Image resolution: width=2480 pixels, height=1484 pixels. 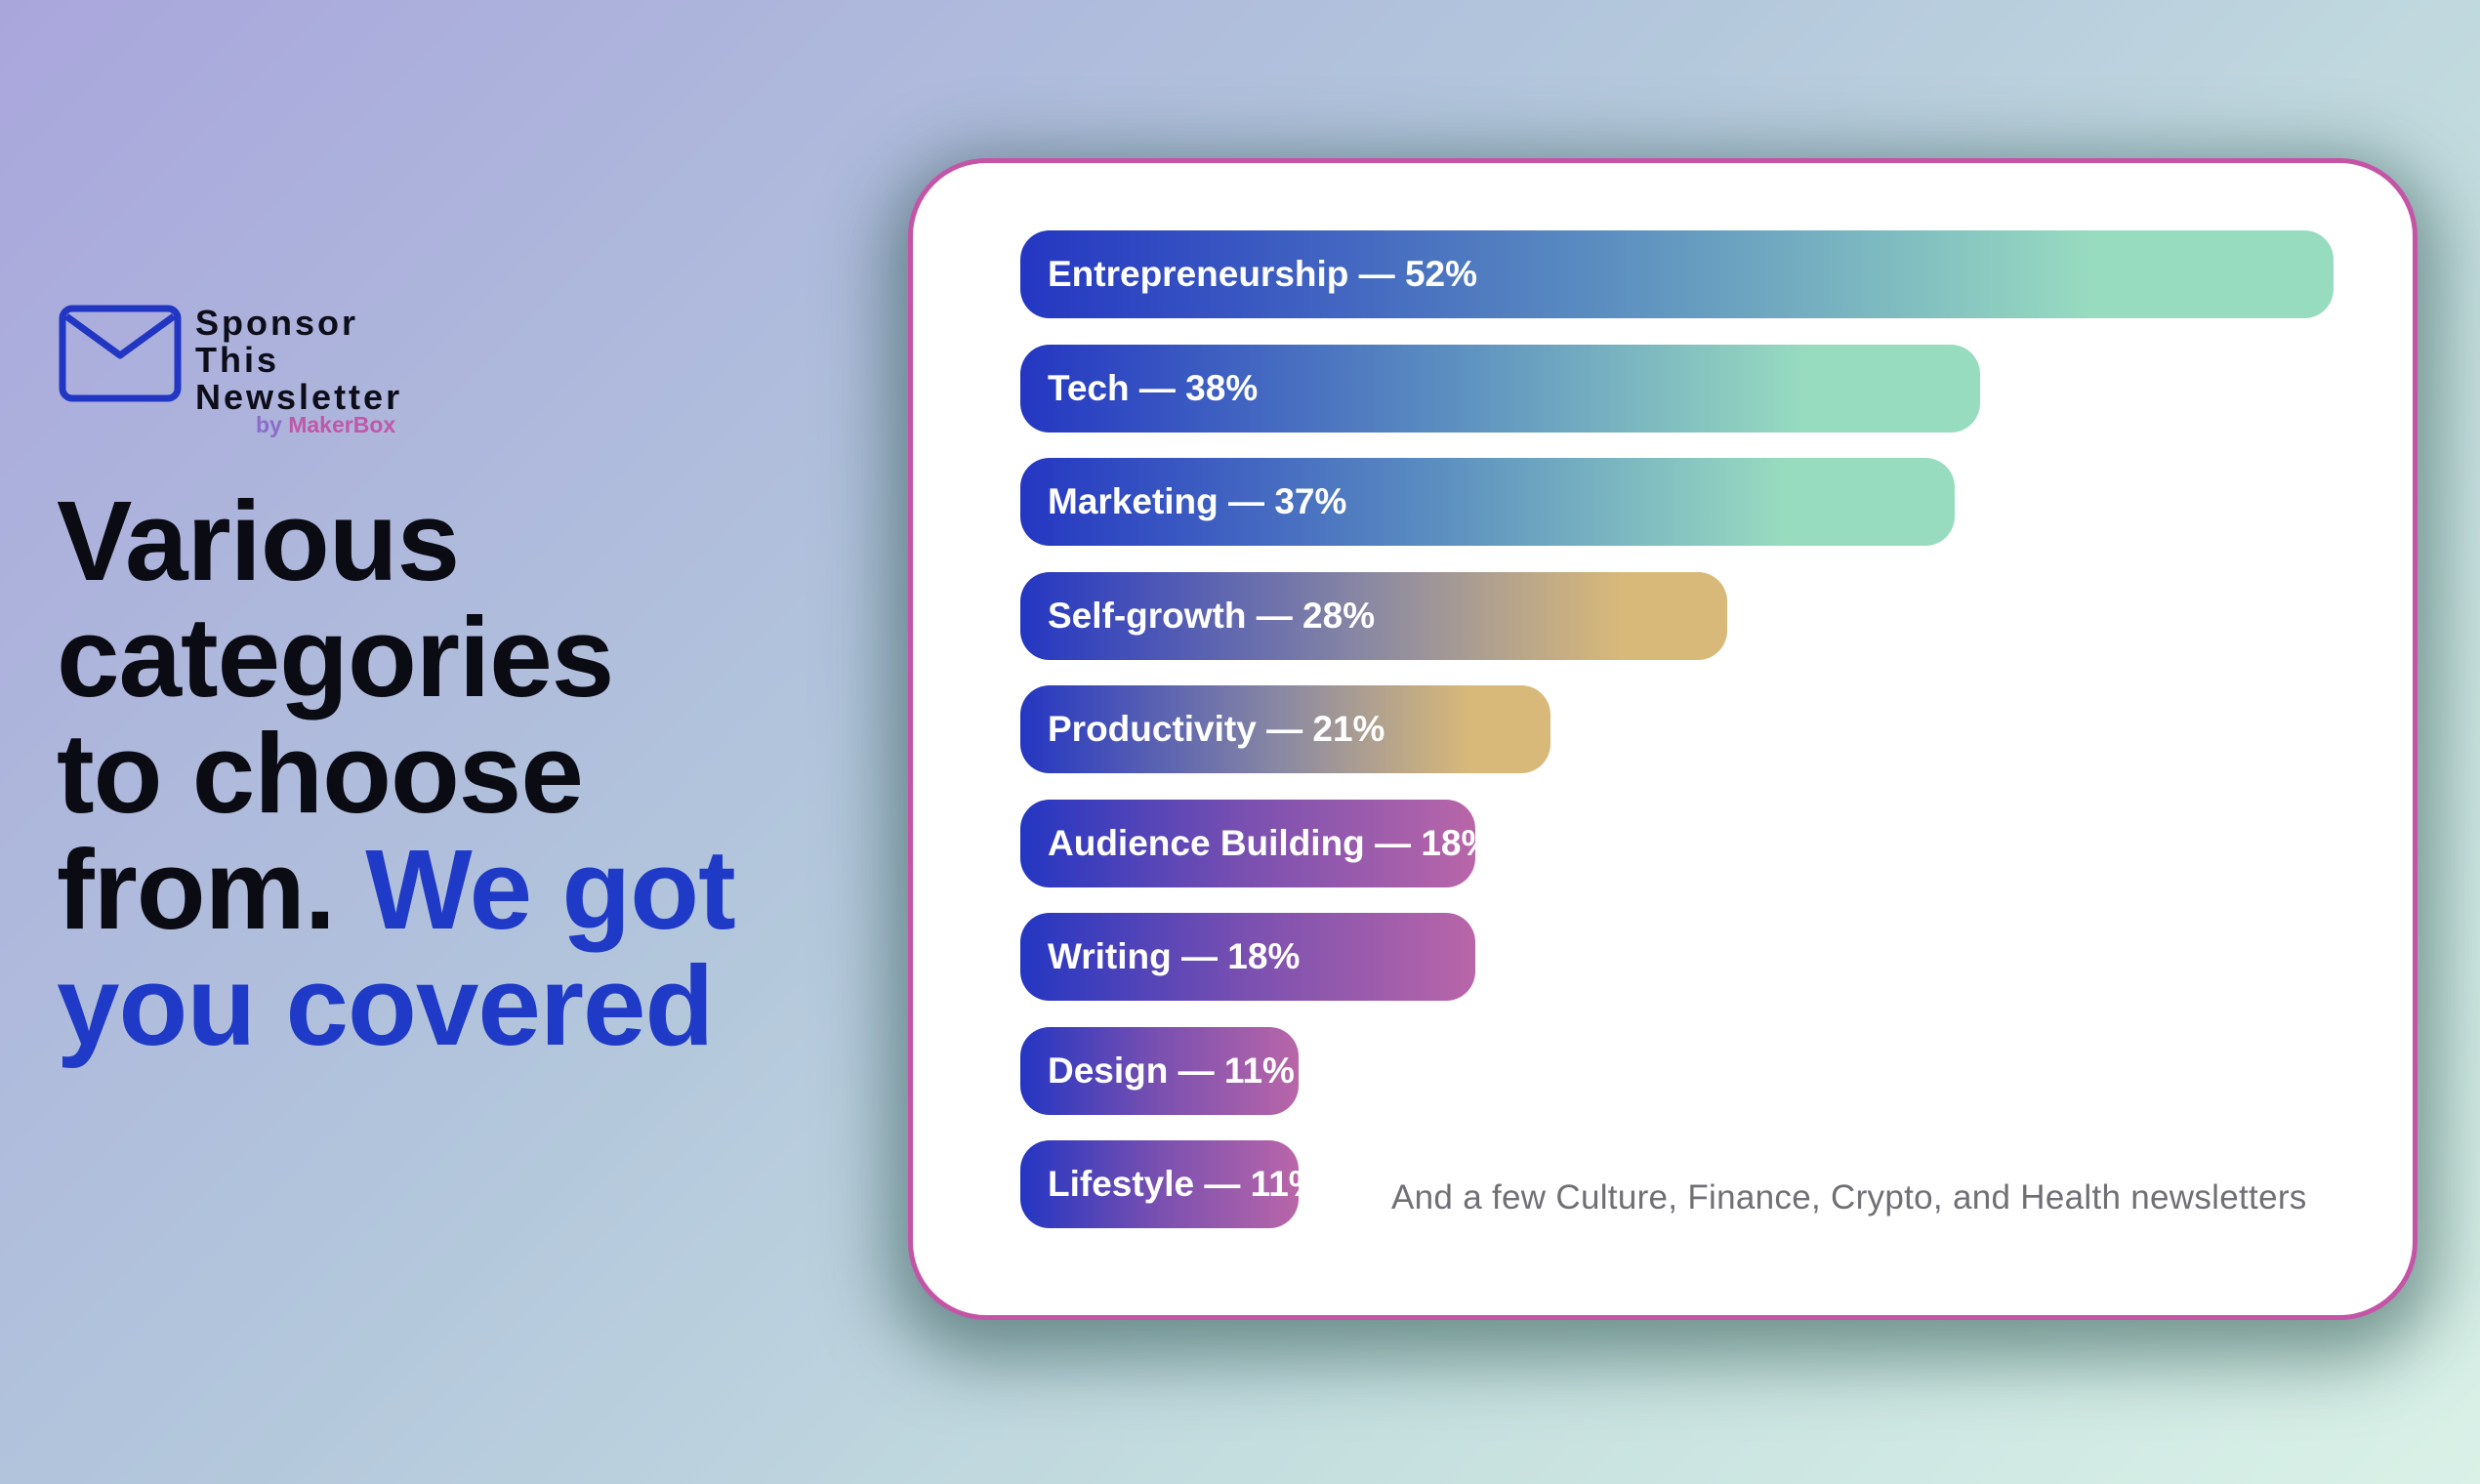 What do you see at coordinates (277, 323) in the screenshot?
I see `logo-line: Sponsor` at bounding box center [277, 323].